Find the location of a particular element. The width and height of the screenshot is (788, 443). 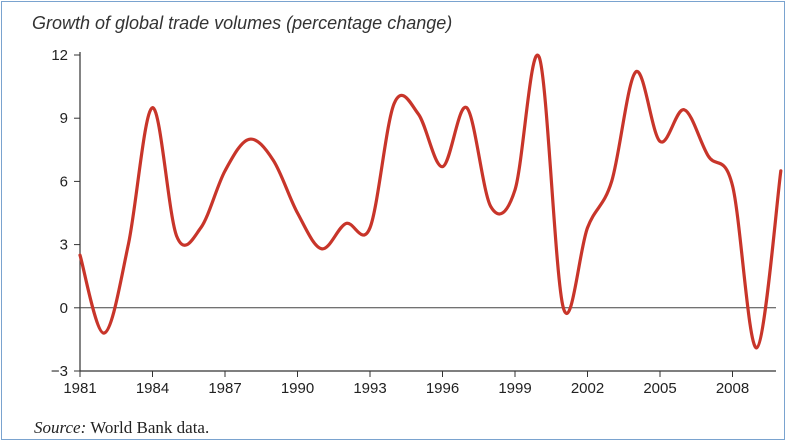

x-tick-label: 1984 is located at coordinates (152, 388).